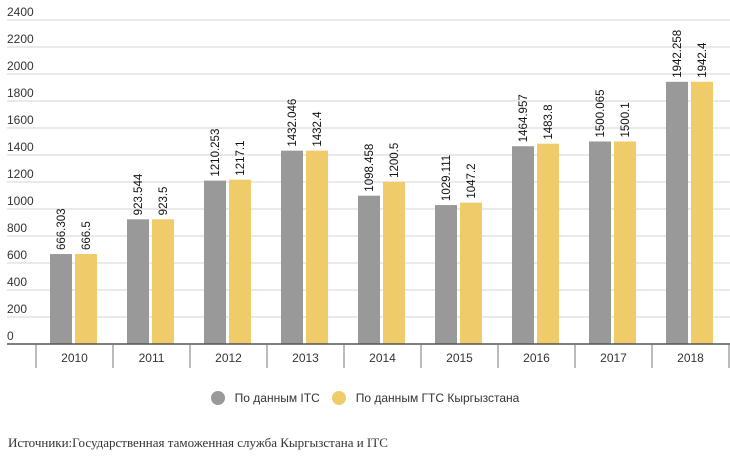 This screenshot has width=730, height=457. I want to click on data-label: 1432.4, so click(318, 129).